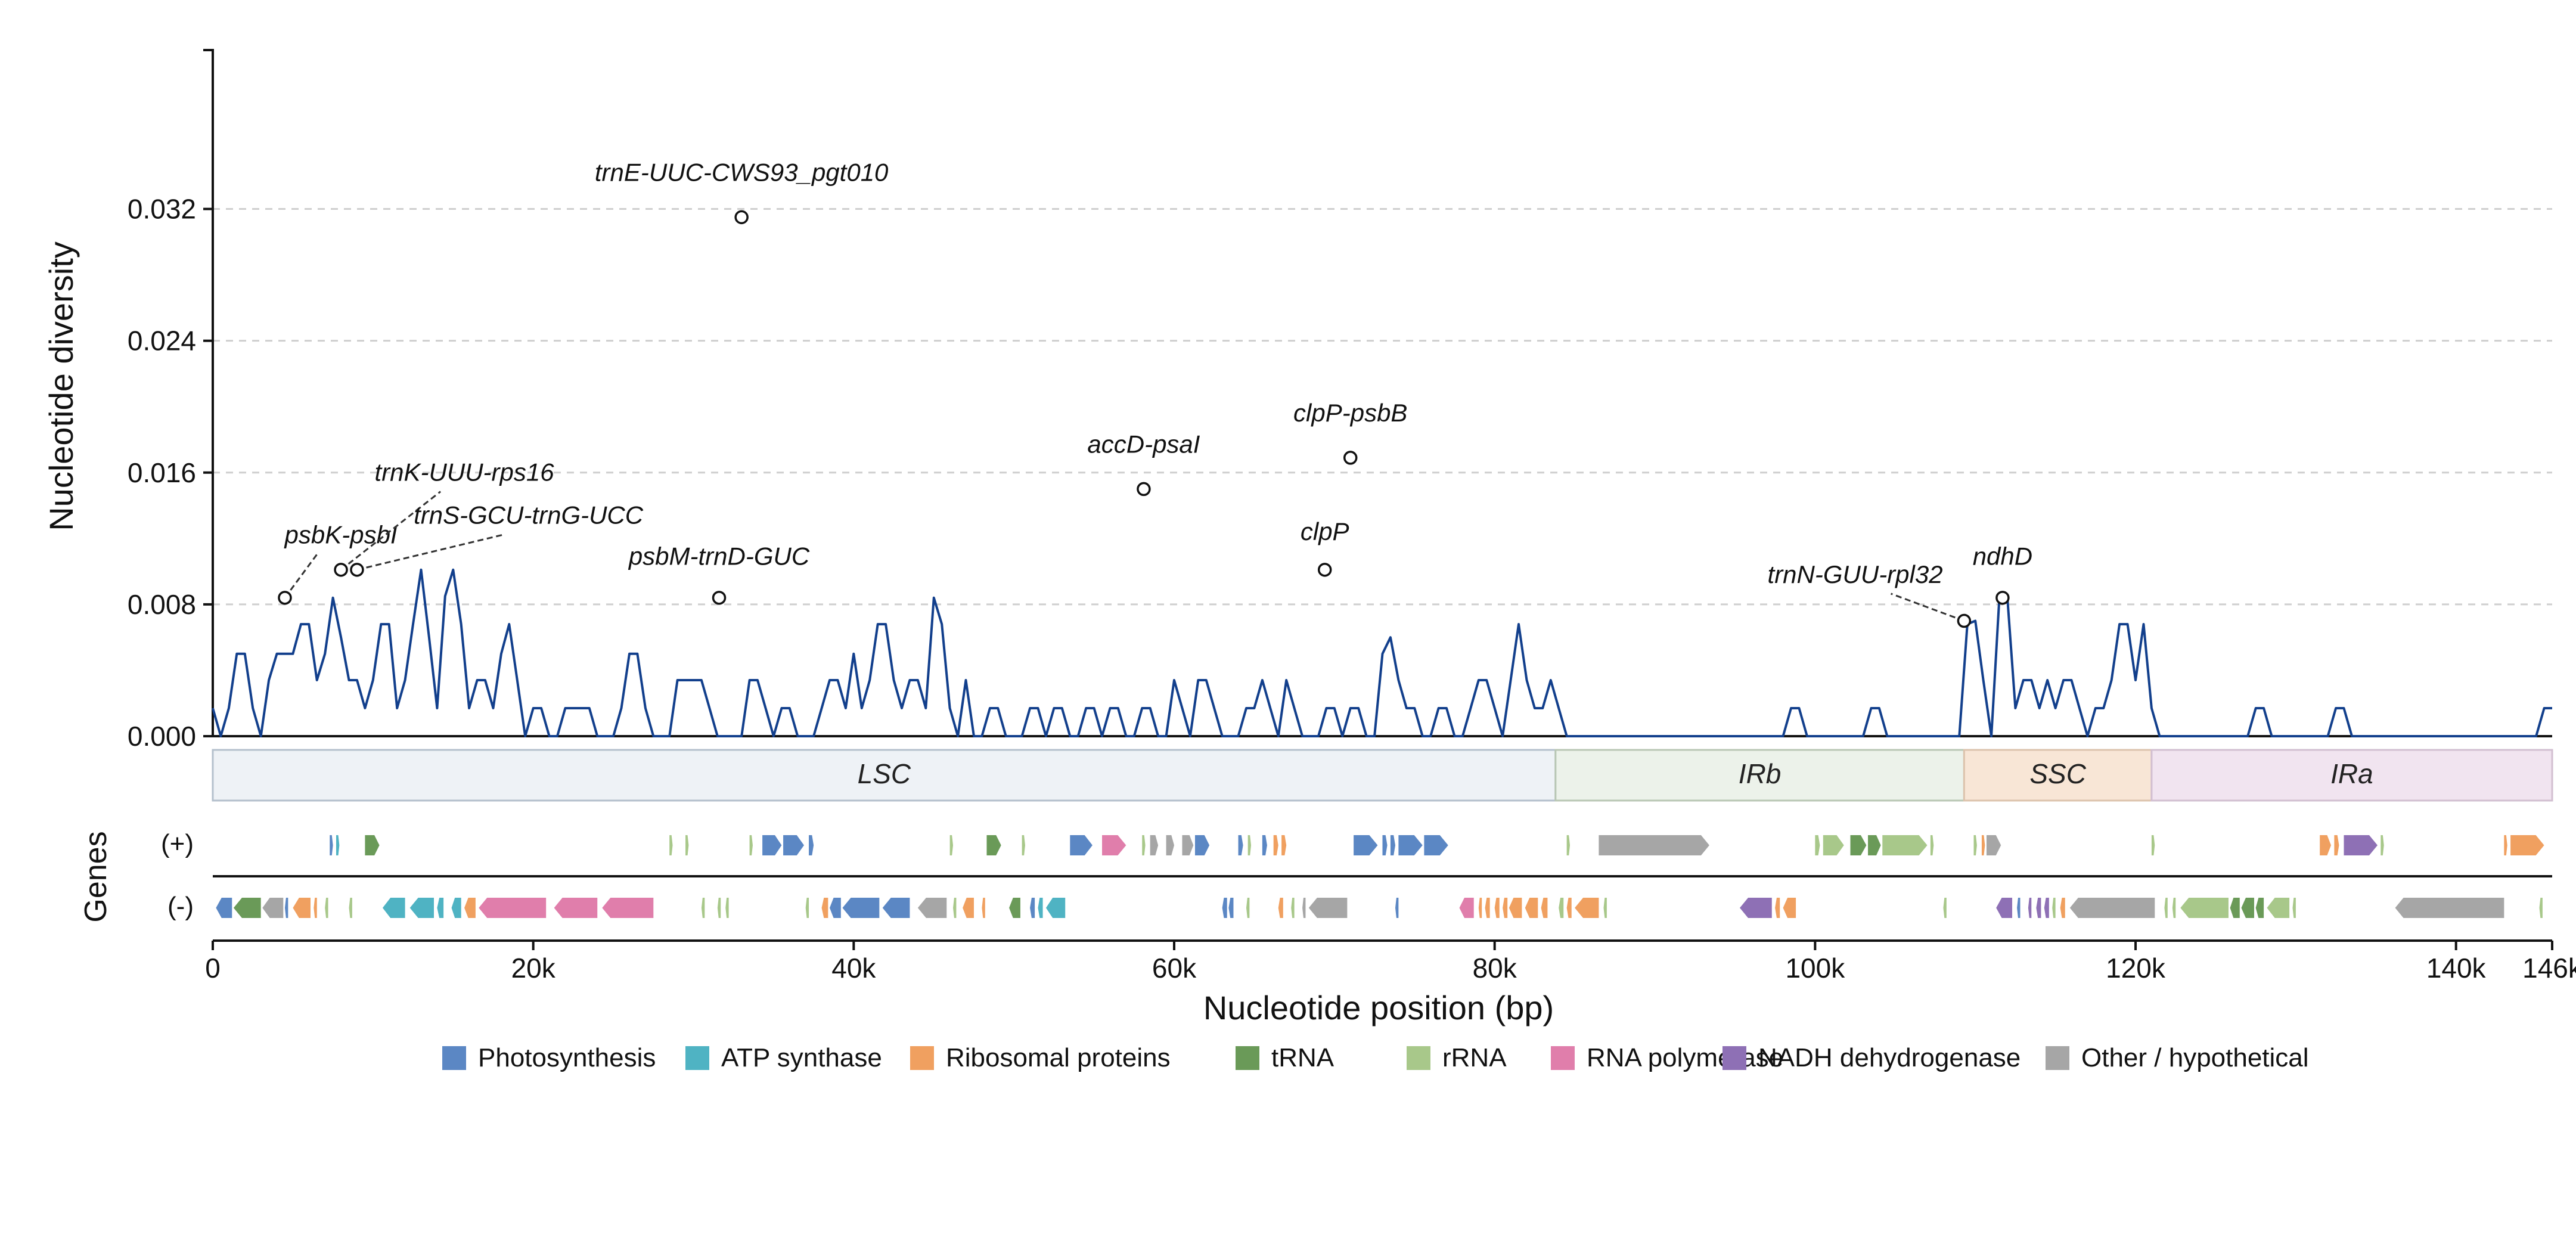 This screenshot has width=2576, height=1253. I want to click on strand-label-plus: (+), so click(177, 843).